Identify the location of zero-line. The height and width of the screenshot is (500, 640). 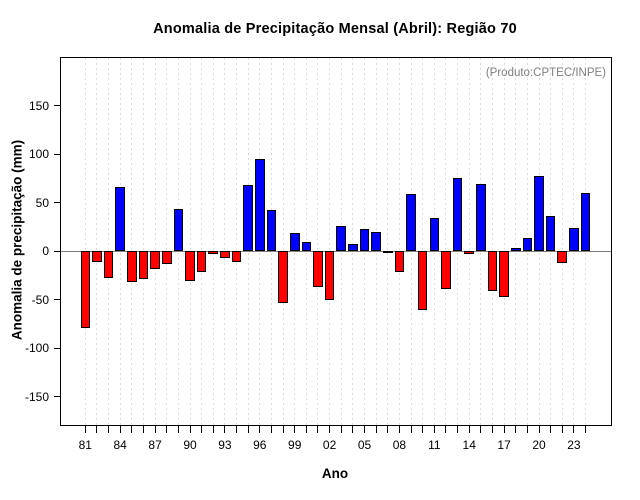
(336, 251).